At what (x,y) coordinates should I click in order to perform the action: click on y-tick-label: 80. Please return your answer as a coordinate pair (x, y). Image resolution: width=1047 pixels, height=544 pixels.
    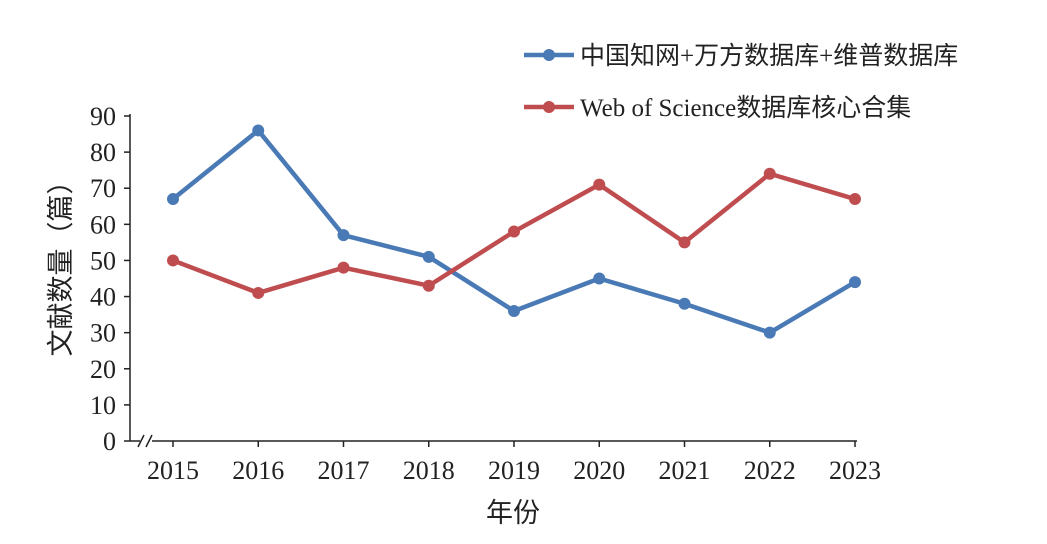
    Looking at the image, I should click on (103, 152).